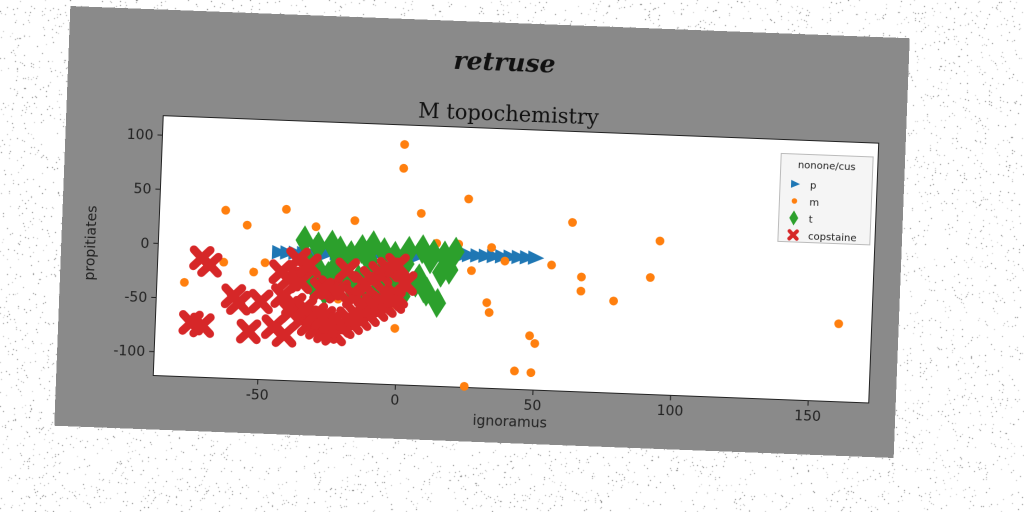 The height and width of the screenshot is (512, 1024). I want to click on figure-suptitle: retruse, so click(504, 62).